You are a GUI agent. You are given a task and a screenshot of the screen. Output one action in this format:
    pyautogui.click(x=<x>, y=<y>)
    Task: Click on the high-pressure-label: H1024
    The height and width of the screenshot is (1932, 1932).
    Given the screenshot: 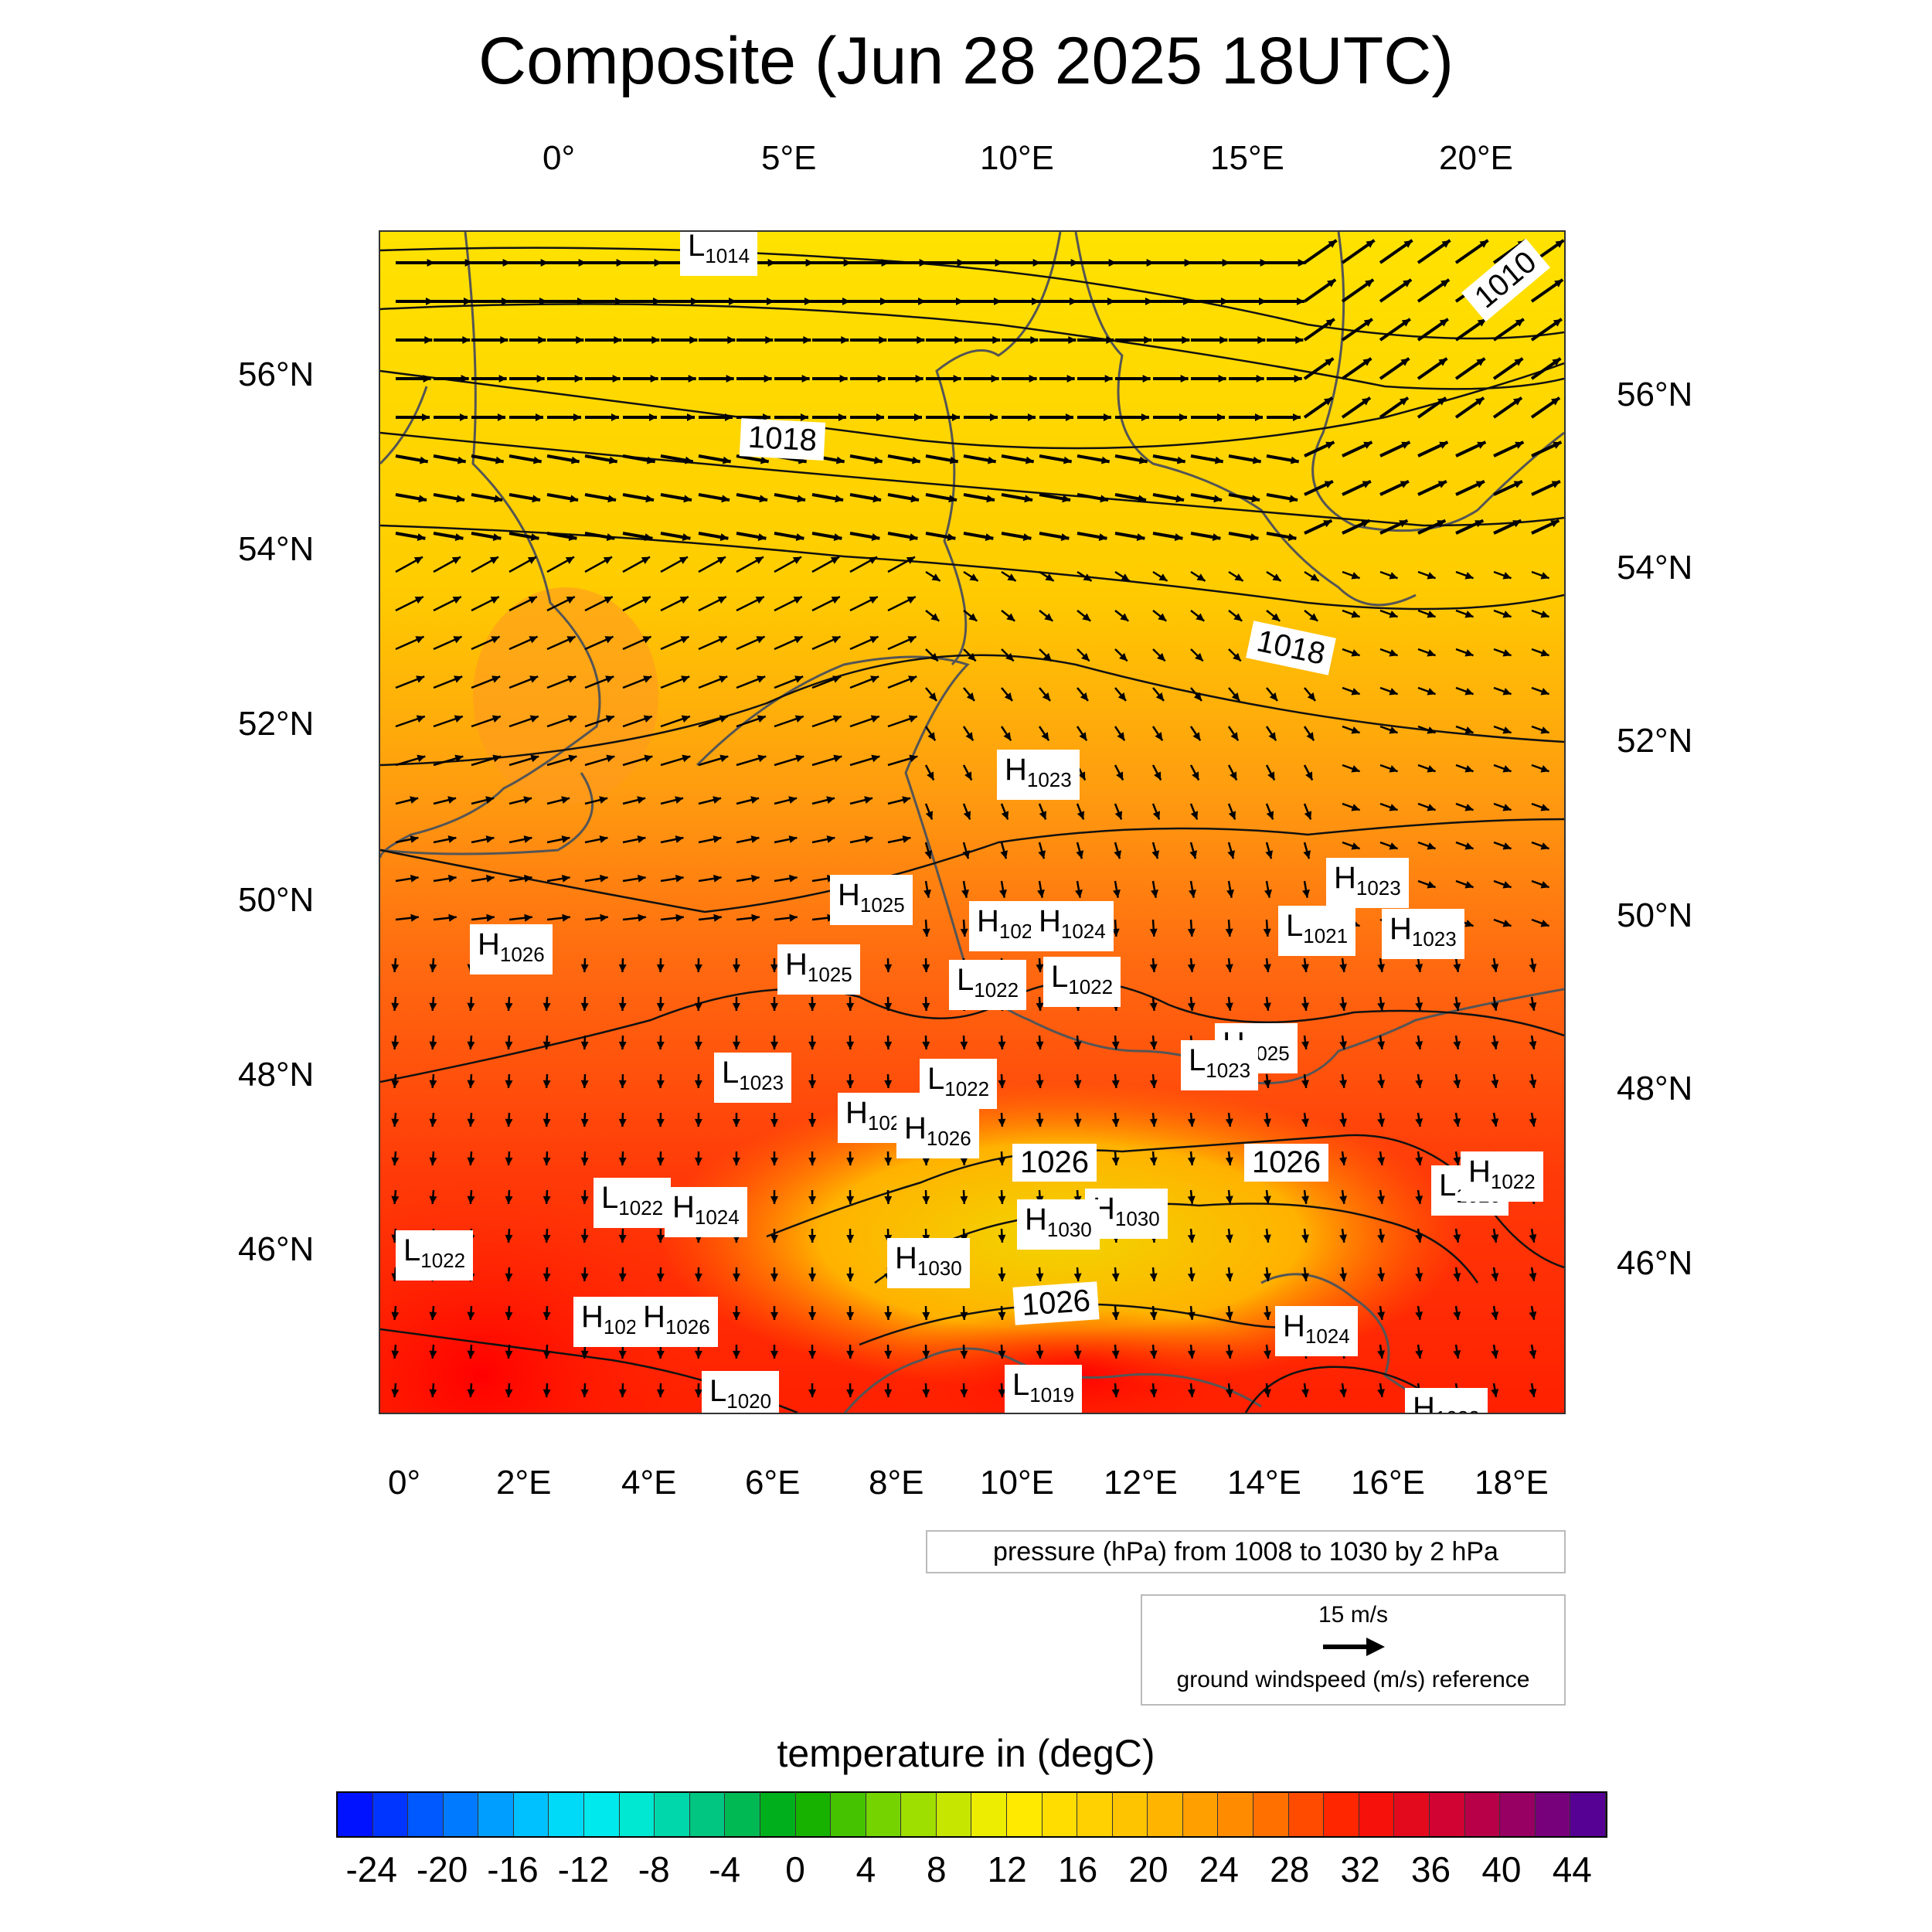 What is the action you would take?
    pyautogui.click(x=1317, y=1331)
    